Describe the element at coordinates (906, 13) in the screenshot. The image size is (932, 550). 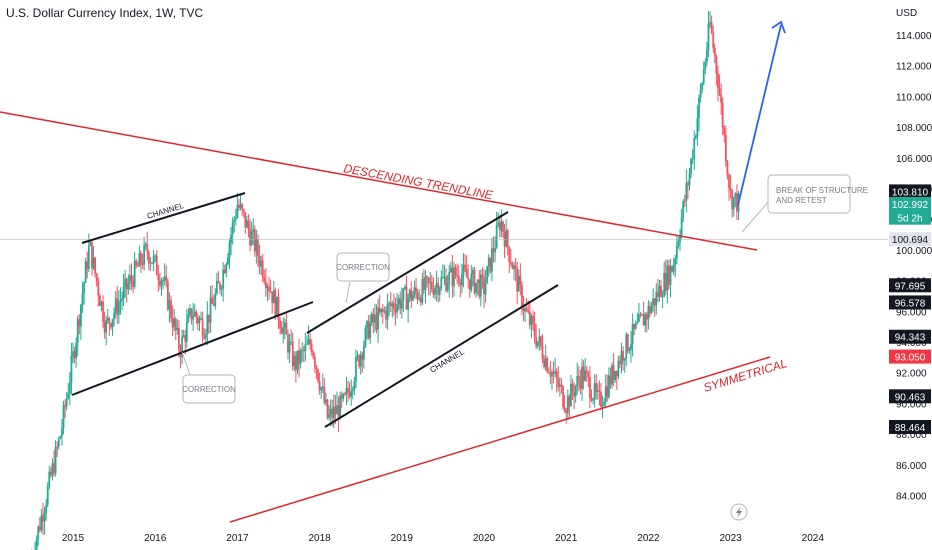
I see `price-axis-unit: USD` at that location.